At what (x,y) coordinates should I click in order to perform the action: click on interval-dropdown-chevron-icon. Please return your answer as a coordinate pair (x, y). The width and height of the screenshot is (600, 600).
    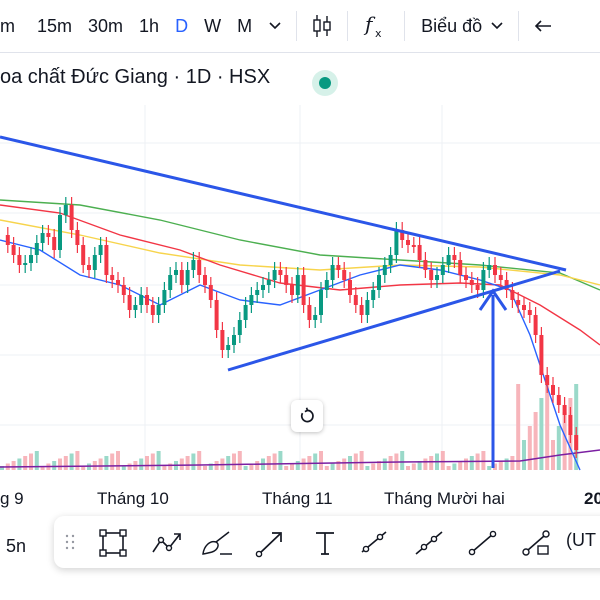
    Looking at the image, I should click on (275, 26).